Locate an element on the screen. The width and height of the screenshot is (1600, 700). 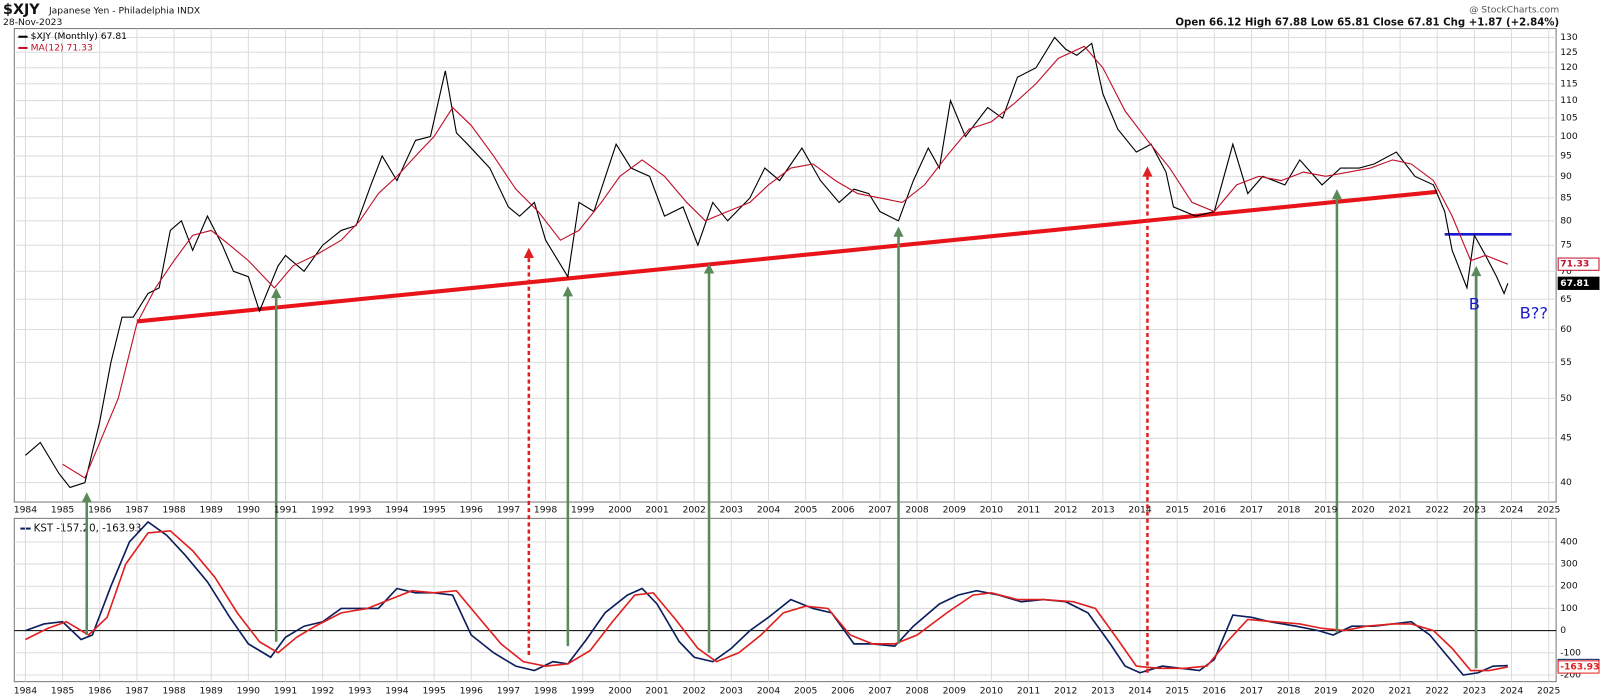
symbol: $XJY is located at coordinates (21, 10).